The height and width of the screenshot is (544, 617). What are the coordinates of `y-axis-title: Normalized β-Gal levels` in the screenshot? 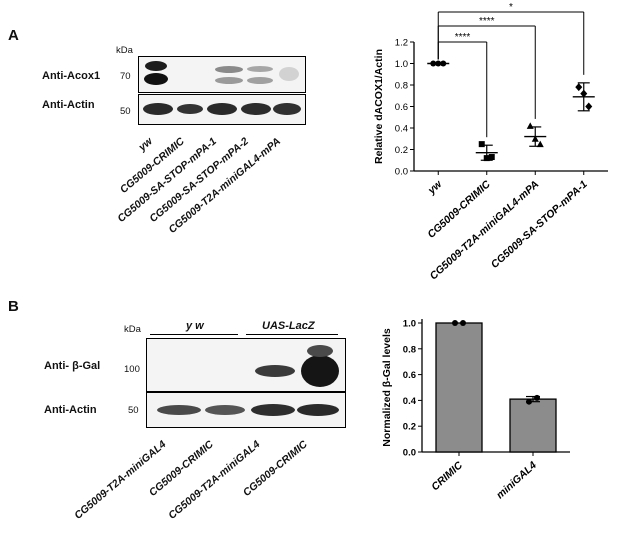 It's located at (387, 387).